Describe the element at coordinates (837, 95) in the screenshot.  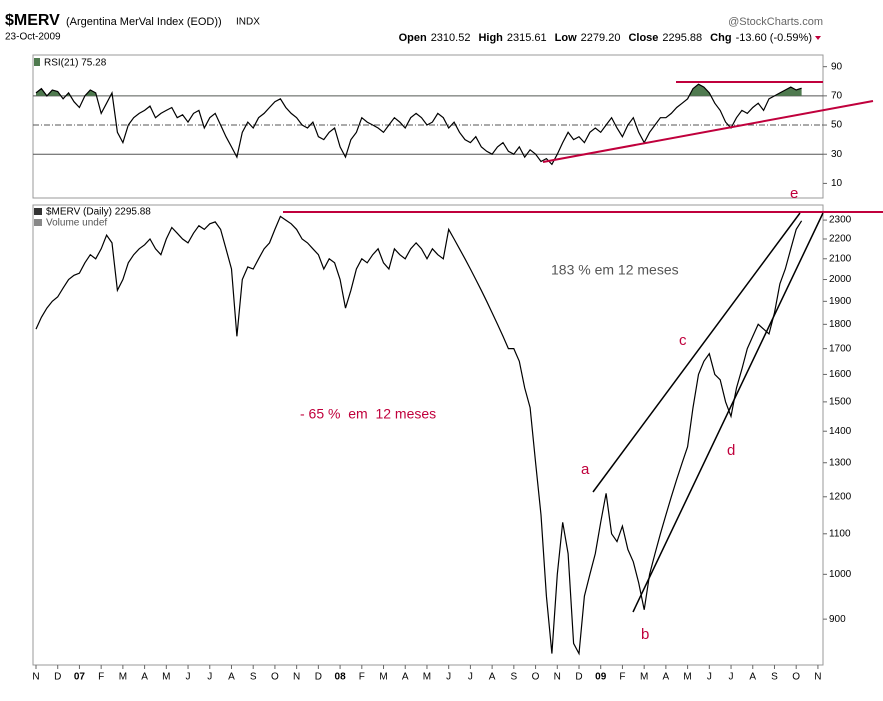
I see `y2-tick-label: 70` at that location.